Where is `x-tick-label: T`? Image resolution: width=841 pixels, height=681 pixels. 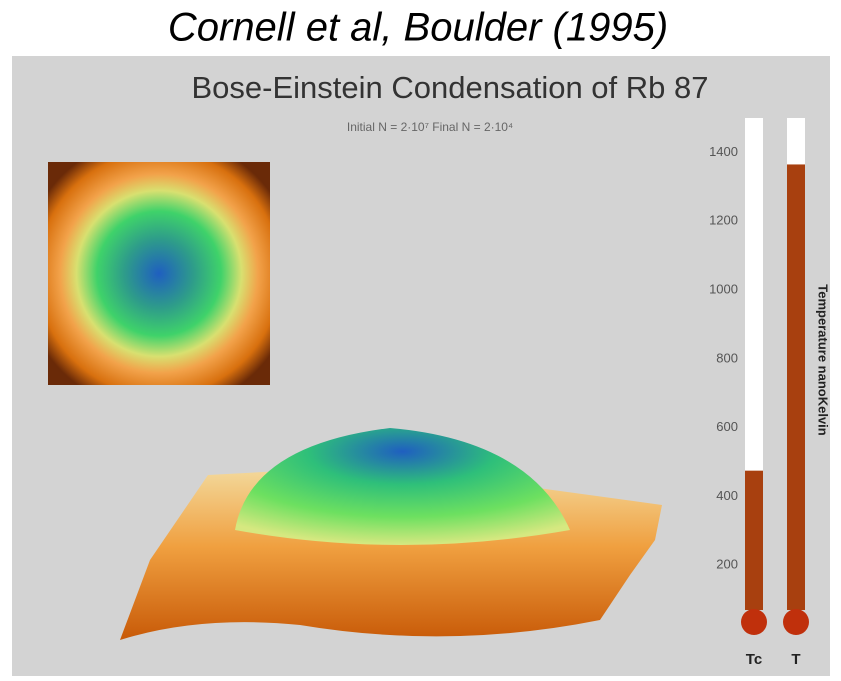
x-tick-label: T is located at coordinates (795, 659).